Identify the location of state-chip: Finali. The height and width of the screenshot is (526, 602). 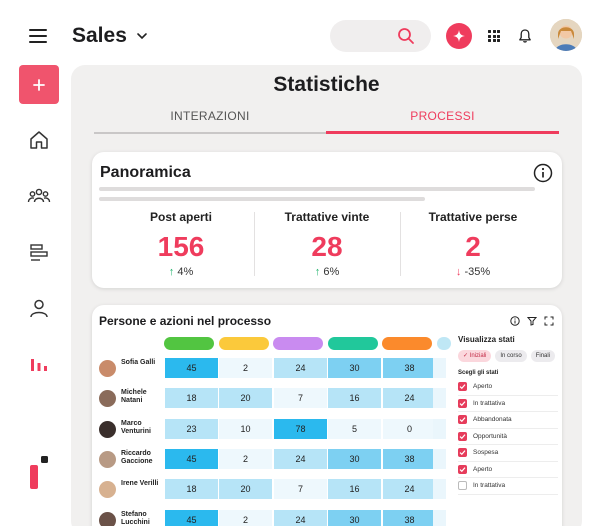
(543, 356).